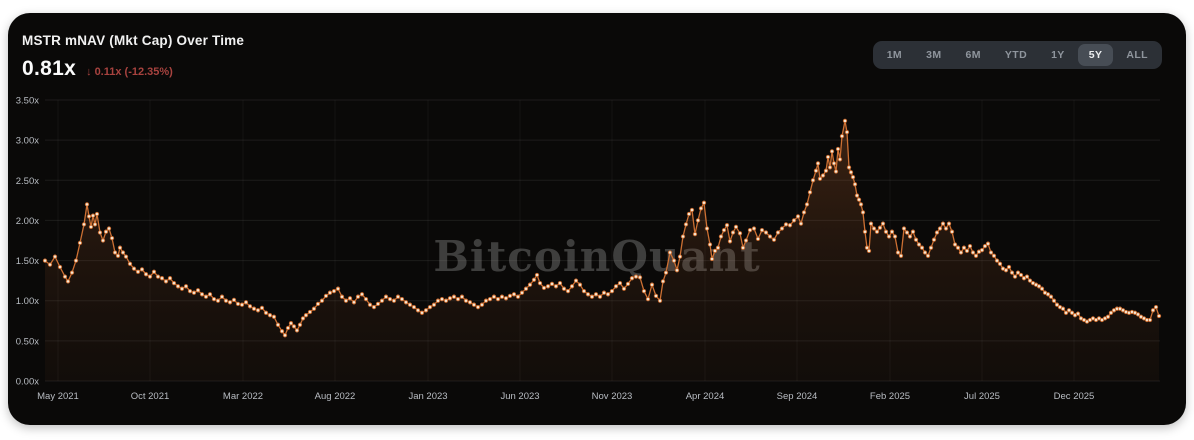  What do you see at coordinates (972, 55) in the screenshot?
I see `range-button-6m: 6M` at bounding box center [972, 55].